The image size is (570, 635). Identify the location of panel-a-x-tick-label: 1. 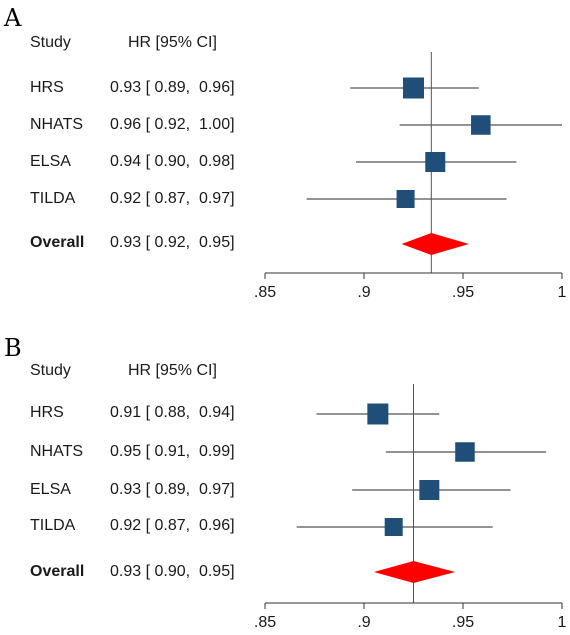
(562, 292).